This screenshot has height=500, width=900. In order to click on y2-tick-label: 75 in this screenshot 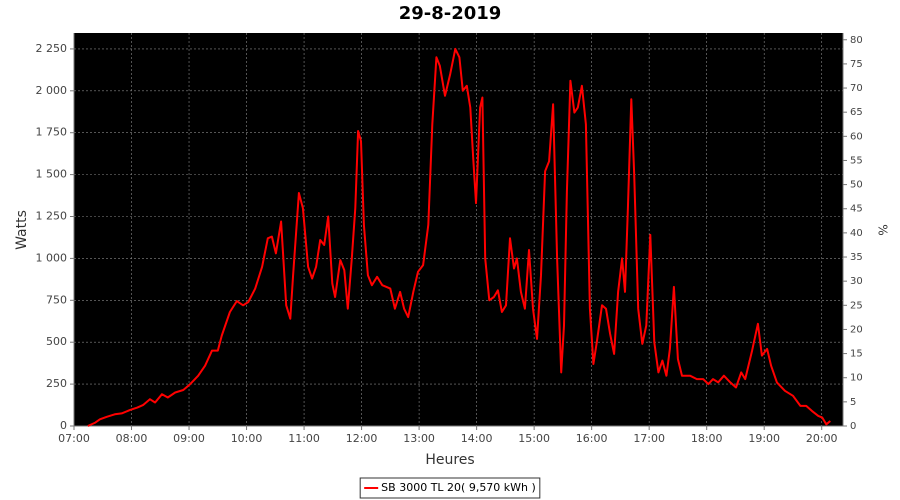, I will do `click(856, 64)`.